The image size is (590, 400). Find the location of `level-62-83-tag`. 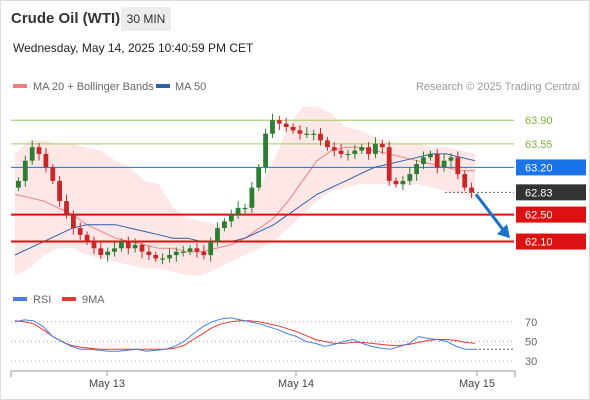

level-62-83-tag is located at coordinates (551, 192).